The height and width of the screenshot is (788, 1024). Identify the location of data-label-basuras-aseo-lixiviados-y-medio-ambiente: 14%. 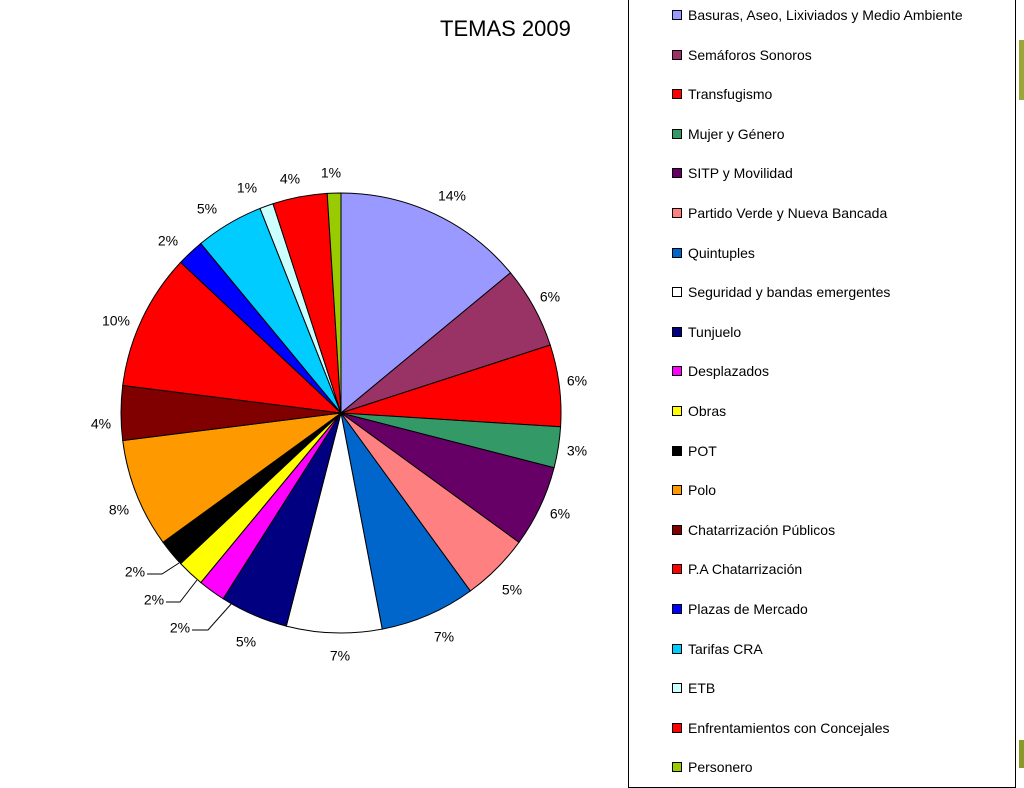
(452, 196).